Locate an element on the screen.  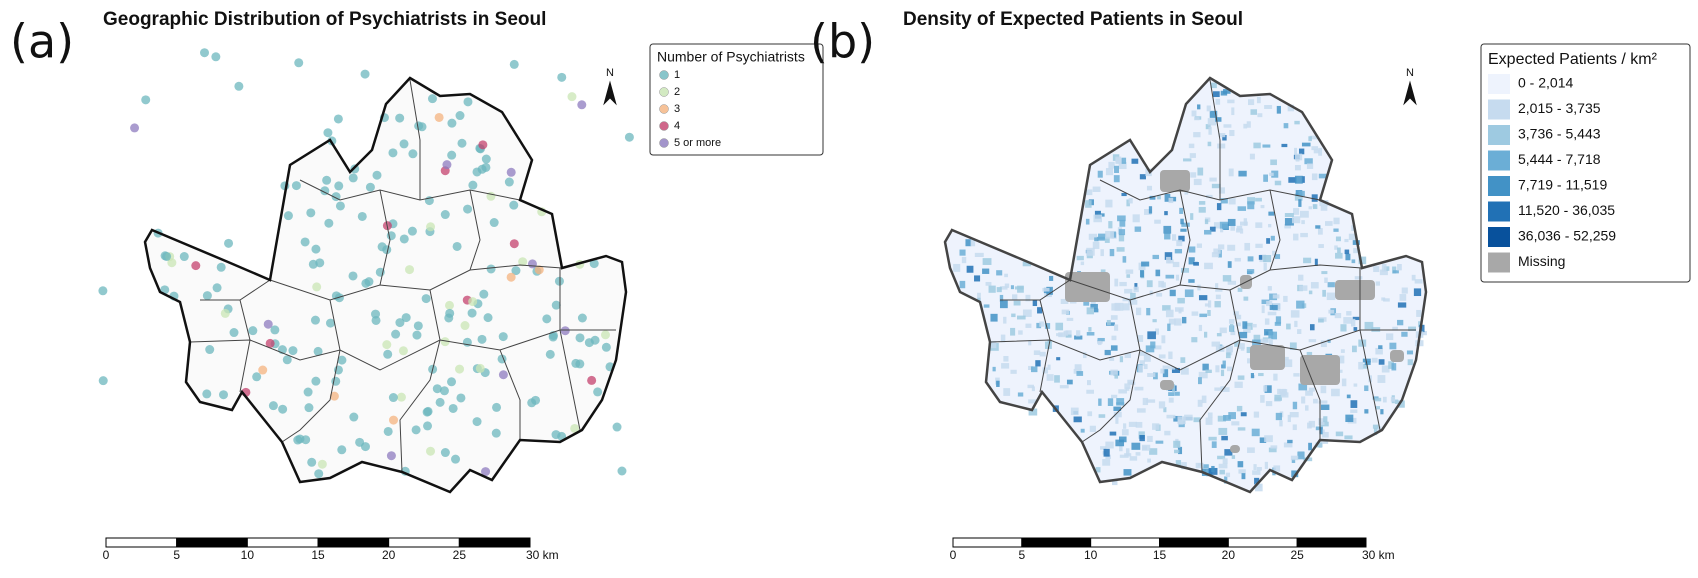
legend-box is located at coordinates (1585, 163).